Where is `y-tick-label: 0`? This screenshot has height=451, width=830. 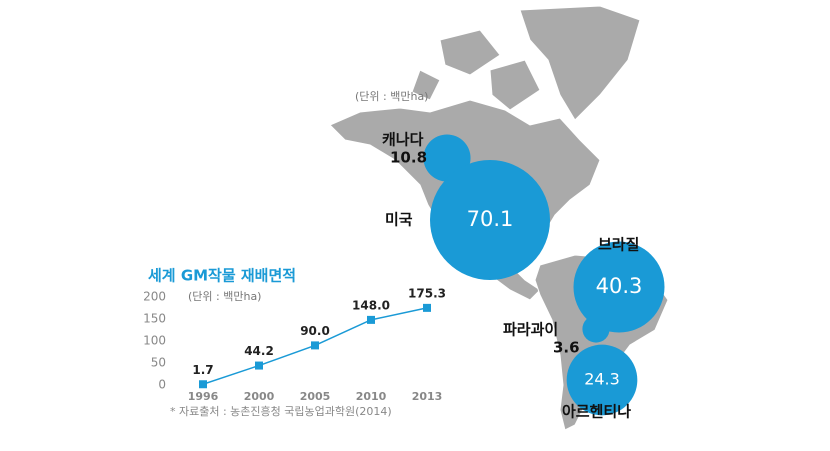
y-tick-label: 0 is located at coordinates (162, 385).